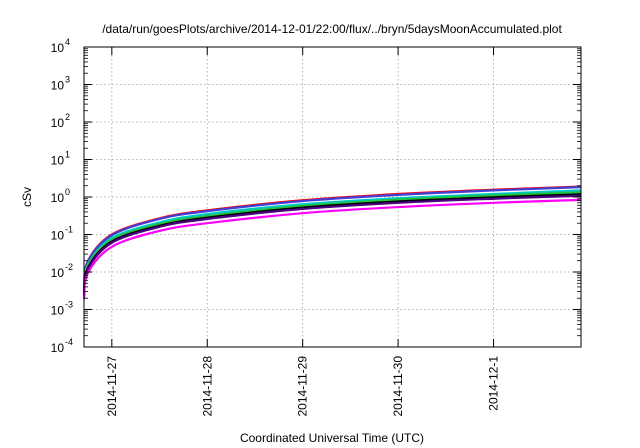 Image resolution: width=640 pixels, height=448 pixels. Describe the element at coordinates (69, 267) in the screenshot. I see `y-tick-label-exponent: -2` at that location.